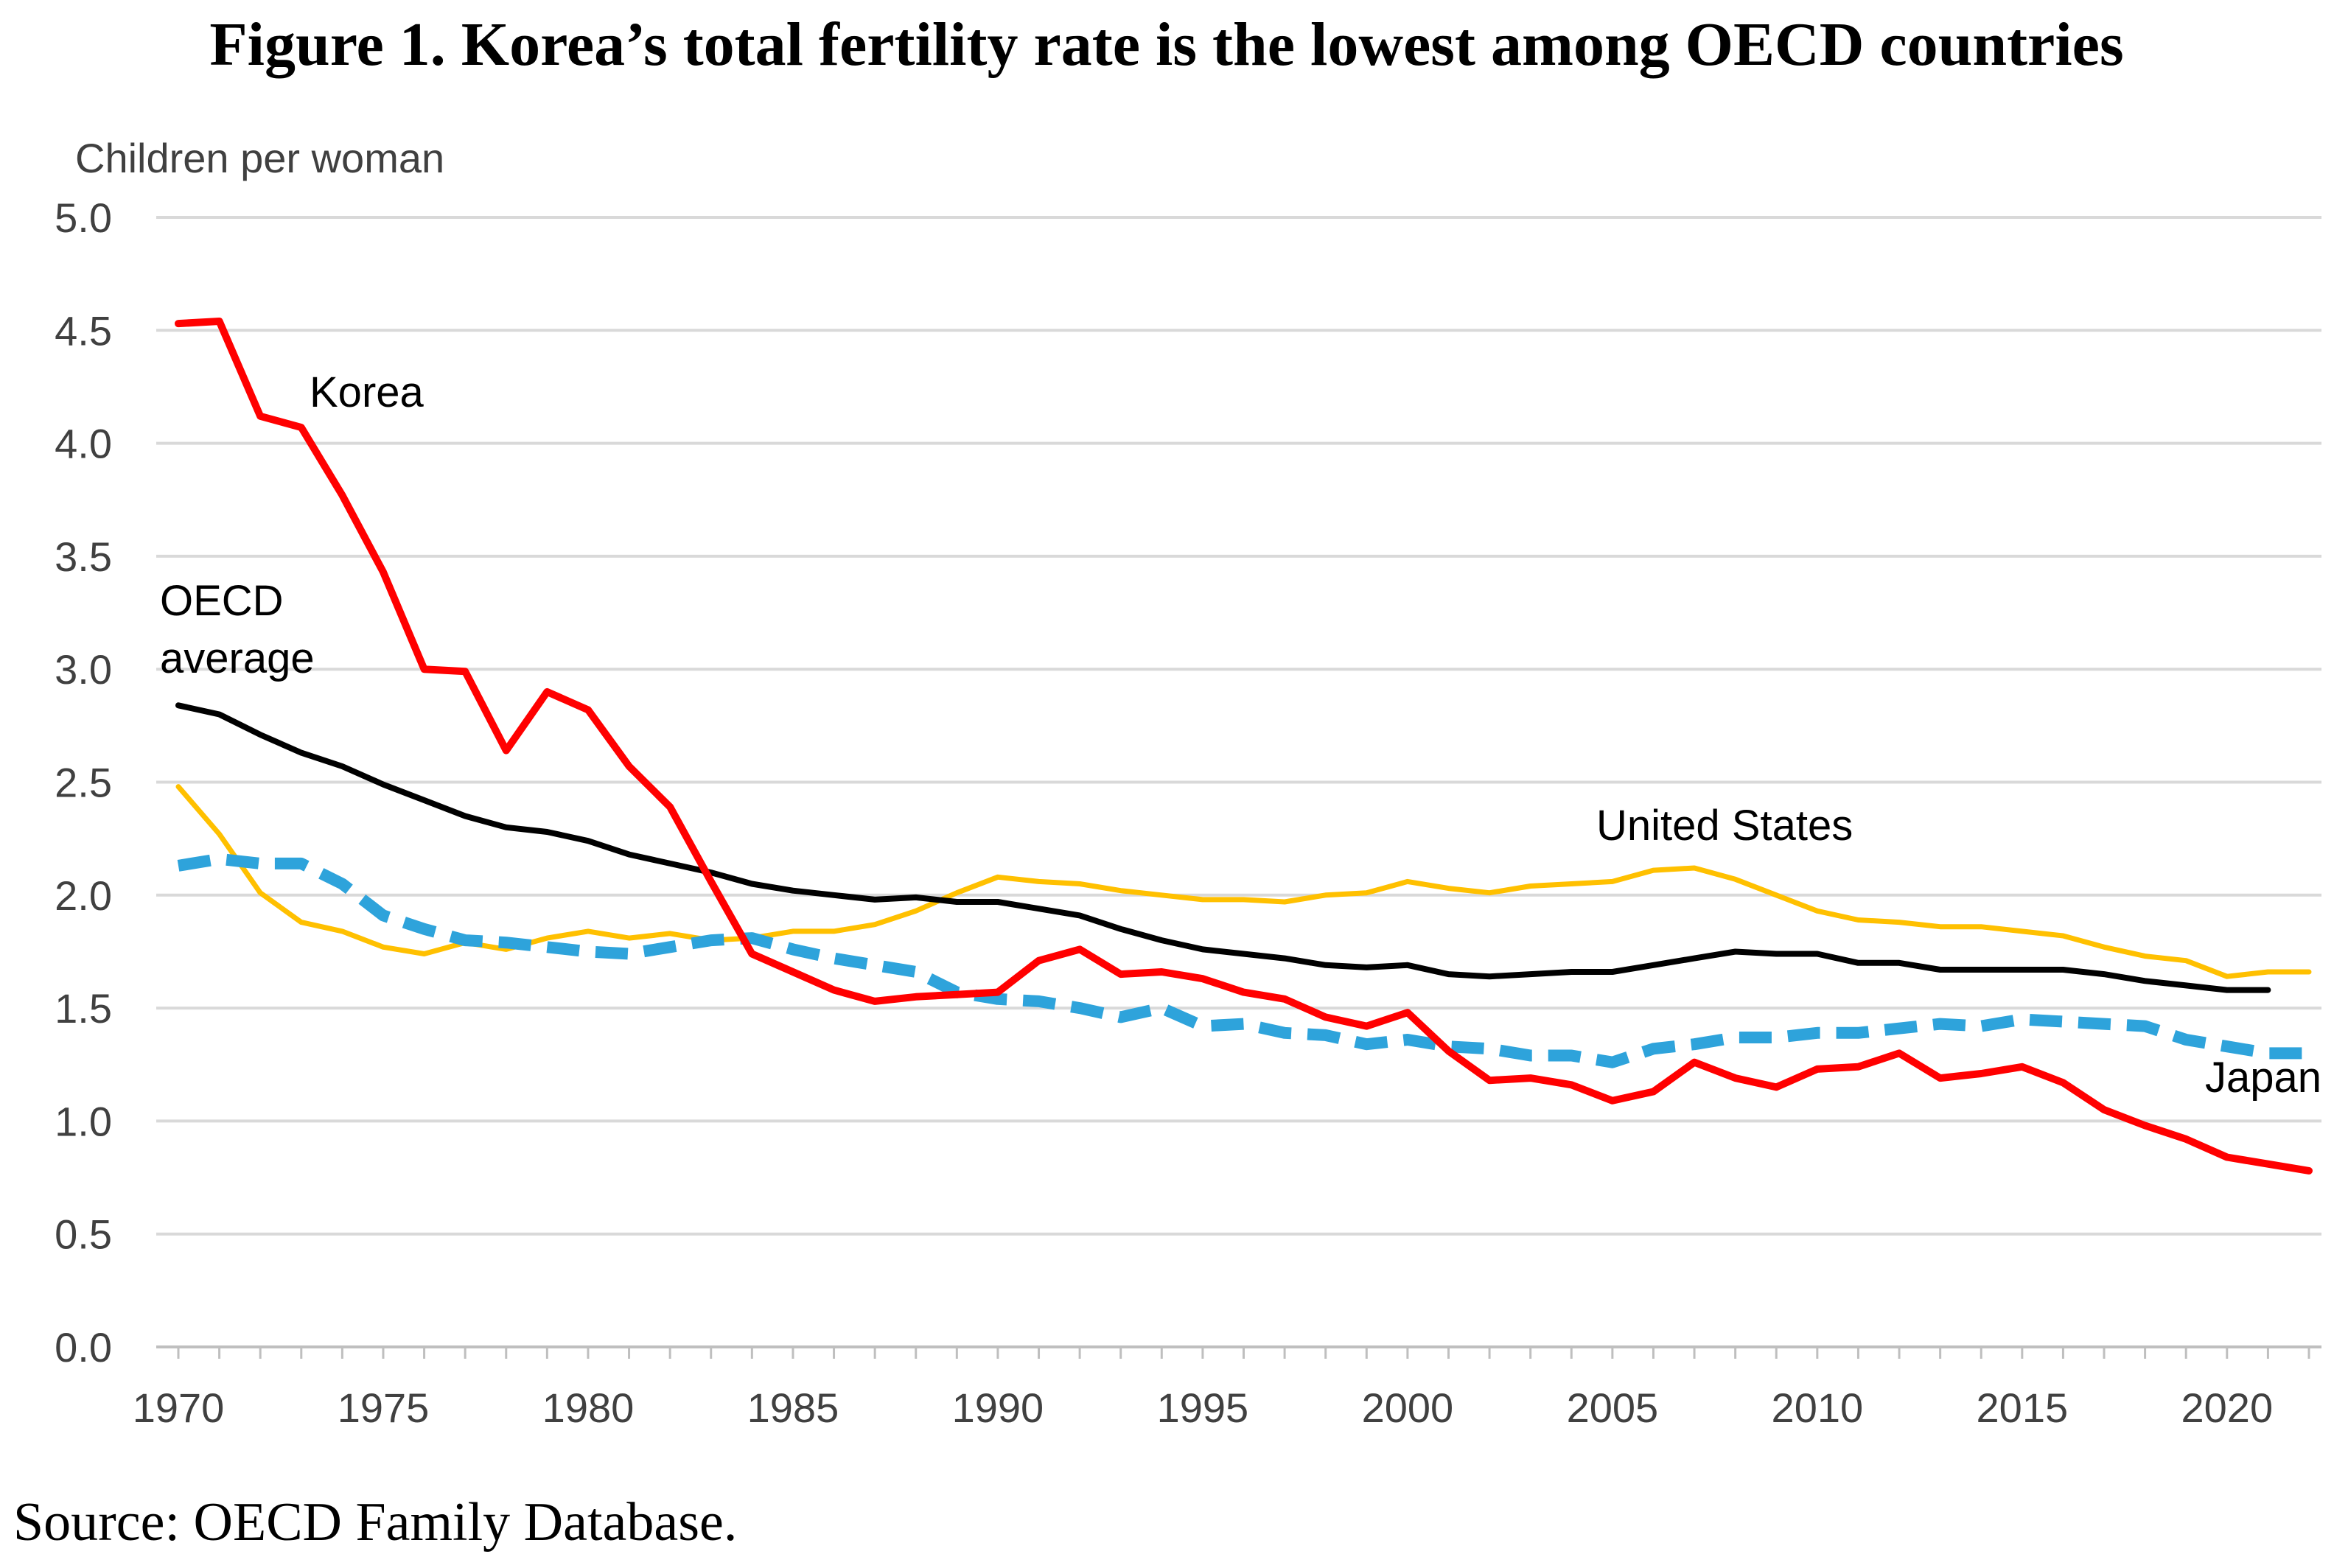 The width and height of the screenshot is (2334, 1568). Describe the element at coordinates (1818, 1408) in the screenshot. I see `x-tick-label: 2010` at that location.